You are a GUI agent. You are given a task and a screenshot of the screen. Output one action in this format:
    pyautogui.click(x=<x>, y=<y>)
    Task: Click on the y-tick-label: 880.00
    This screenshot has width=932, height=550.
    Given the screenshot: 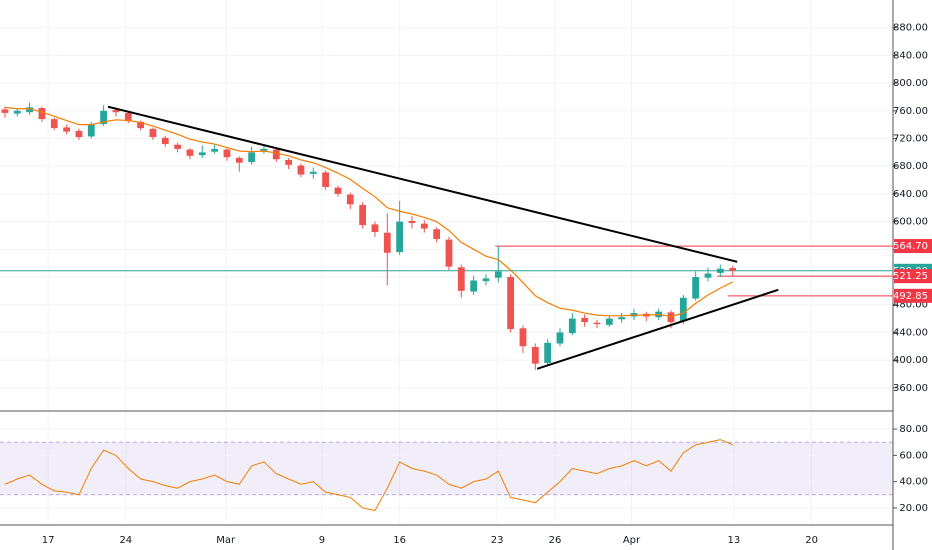 What is the action you would take?
    pyautogui.click(x=910, y=28)
    